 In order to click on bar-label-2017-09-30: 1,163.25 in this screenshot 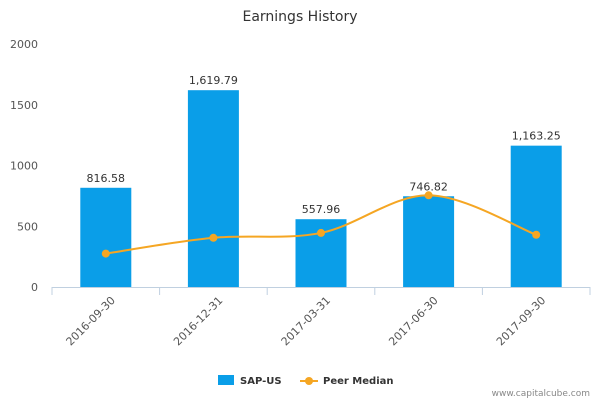, I will do `click(536, 136)`.